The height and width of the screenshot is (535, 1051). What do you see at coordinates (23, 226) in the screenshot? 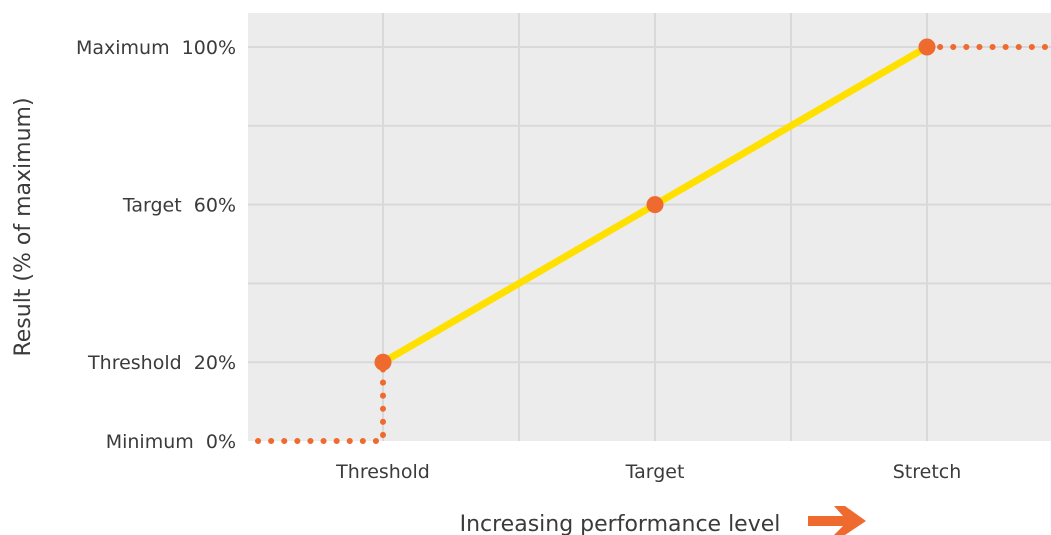
I see `y-axis-title: Result (% of maximum)` at bounding box center [23, 226].